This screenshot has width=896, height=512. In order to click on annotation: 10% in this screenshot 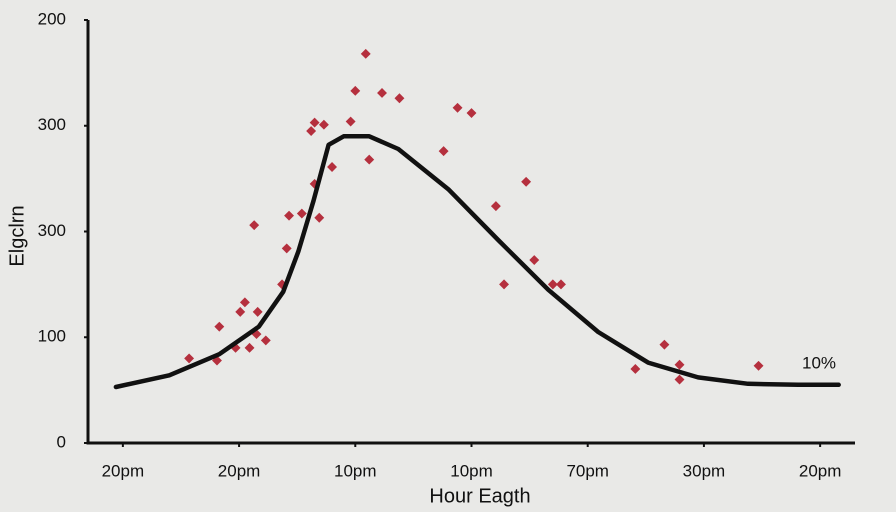, I will do `click(819, 362)`.